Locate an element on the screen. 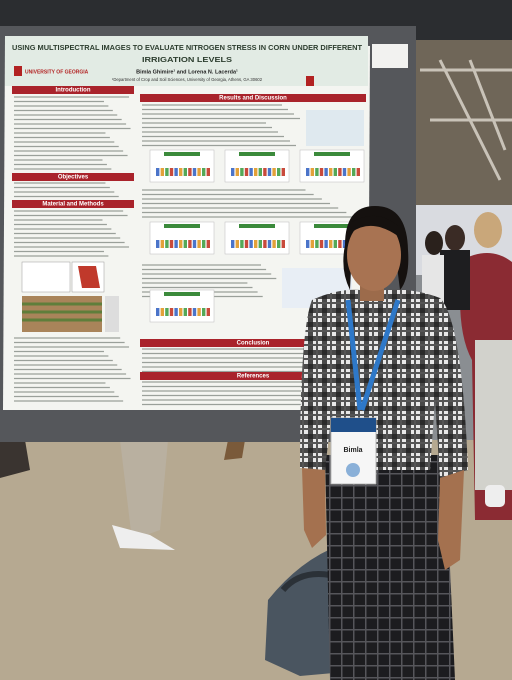  logo-text: UNIVERSITY OF GEORGIA is located at coordinates (57, 72).